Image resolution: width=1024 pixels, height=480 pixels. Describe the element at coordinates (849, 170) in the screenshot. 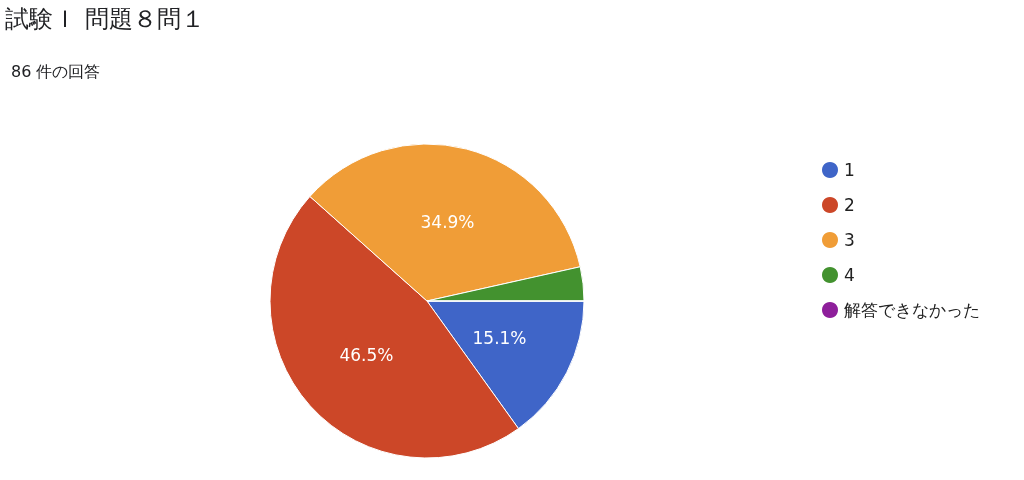

I see `legend-label: 1` at that location.